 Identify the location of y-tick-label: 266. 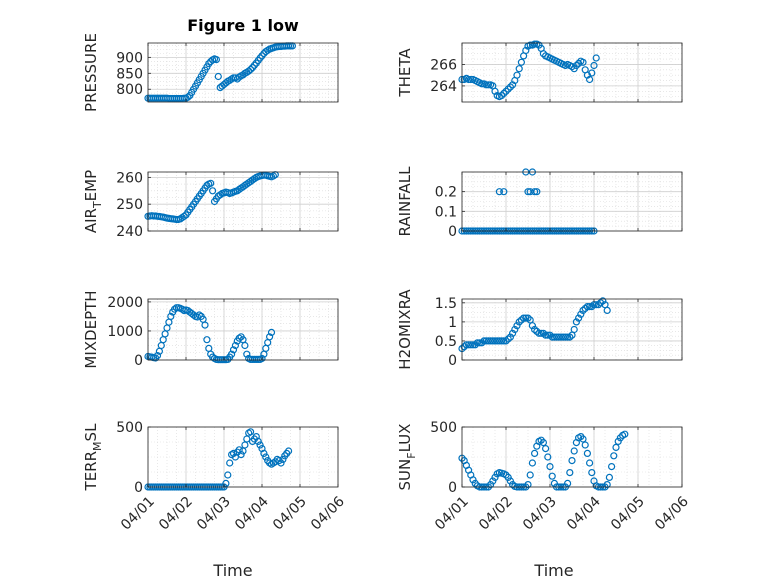
(443, 65).